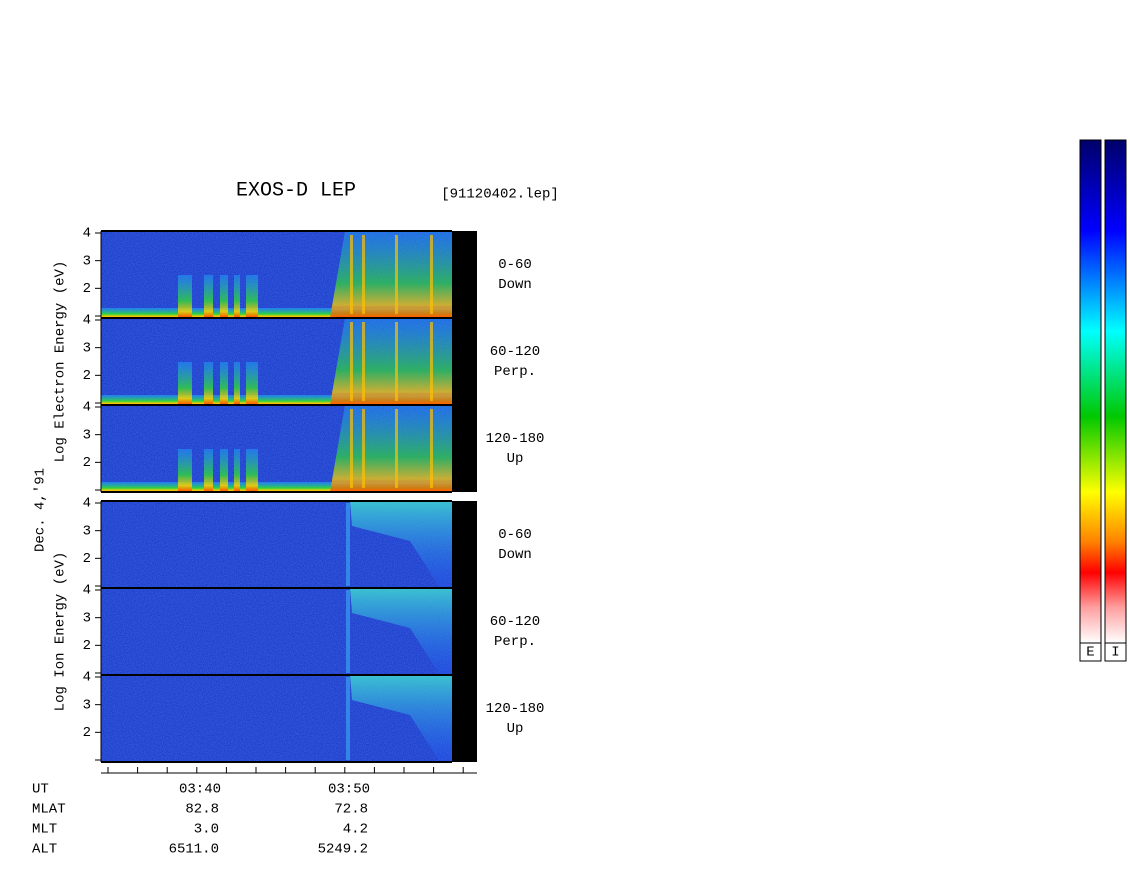 This screenshot has width=1130, height=875. What do you see at coordinates (202, 810) in the screenshot?
I see `orbit-value: 82.8` at bounding box center [202, 810].